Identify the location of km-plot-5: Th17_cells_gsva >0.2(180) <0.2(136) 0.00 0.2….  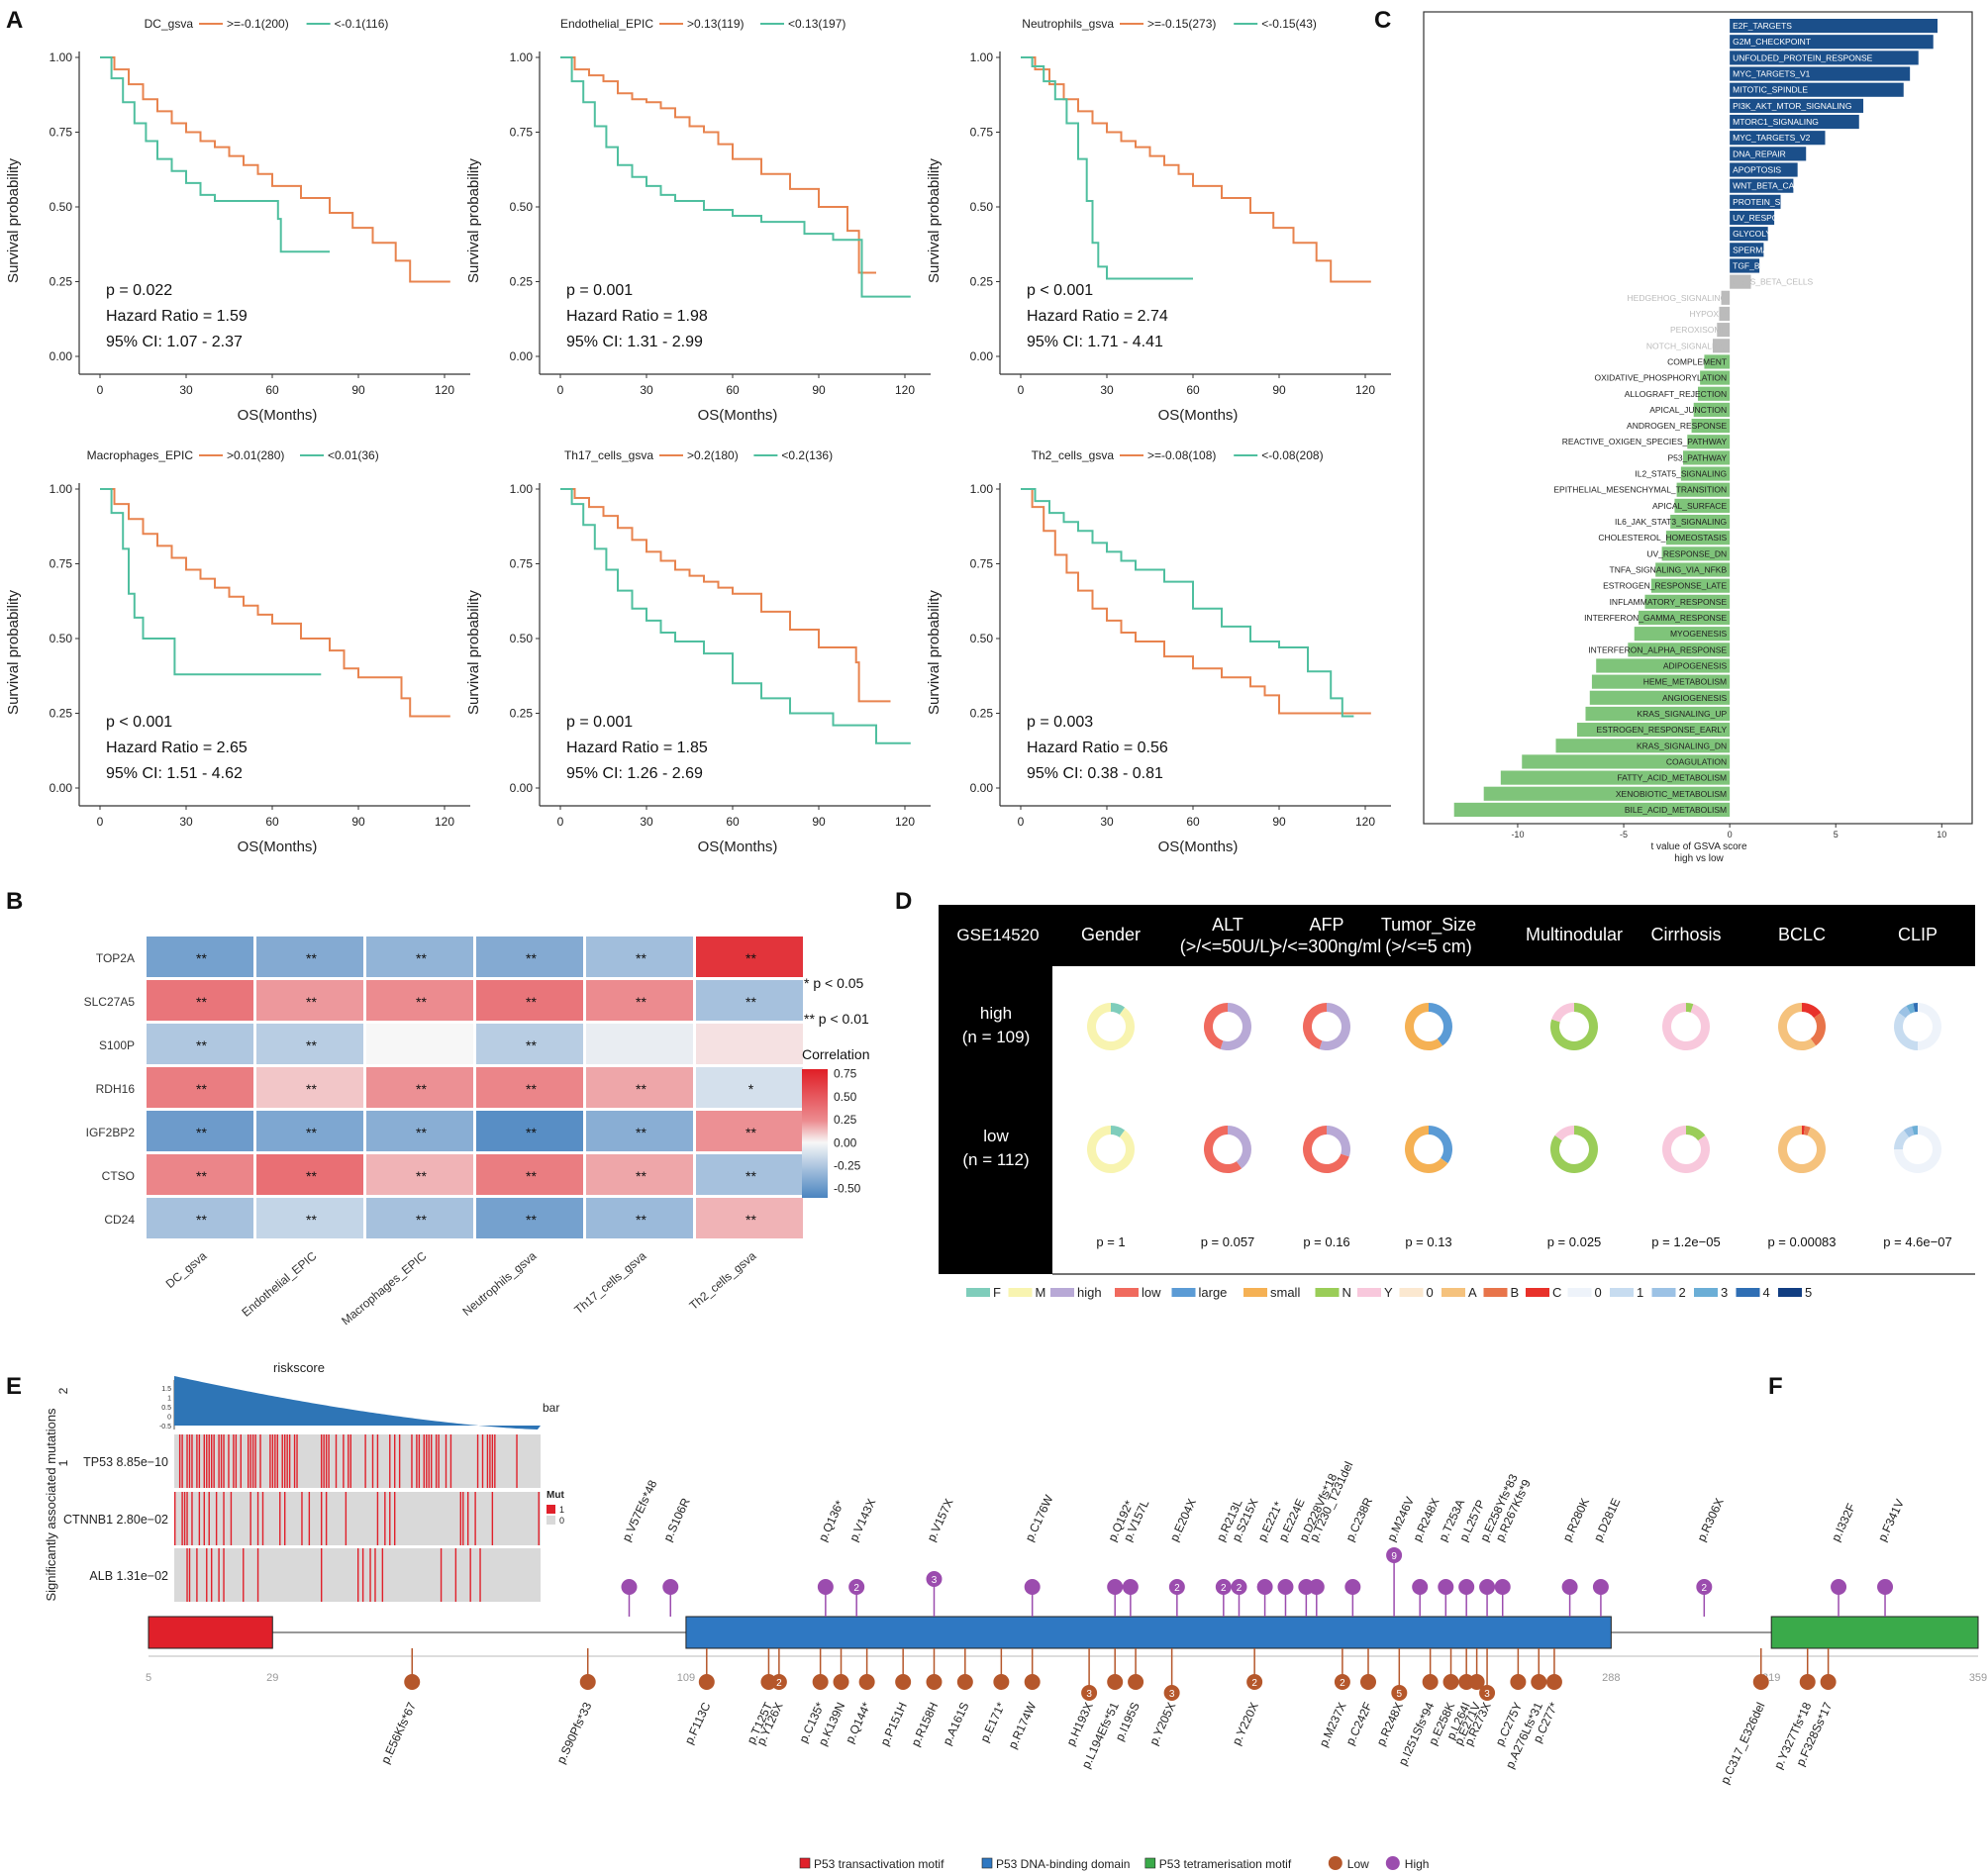
(698, 651).